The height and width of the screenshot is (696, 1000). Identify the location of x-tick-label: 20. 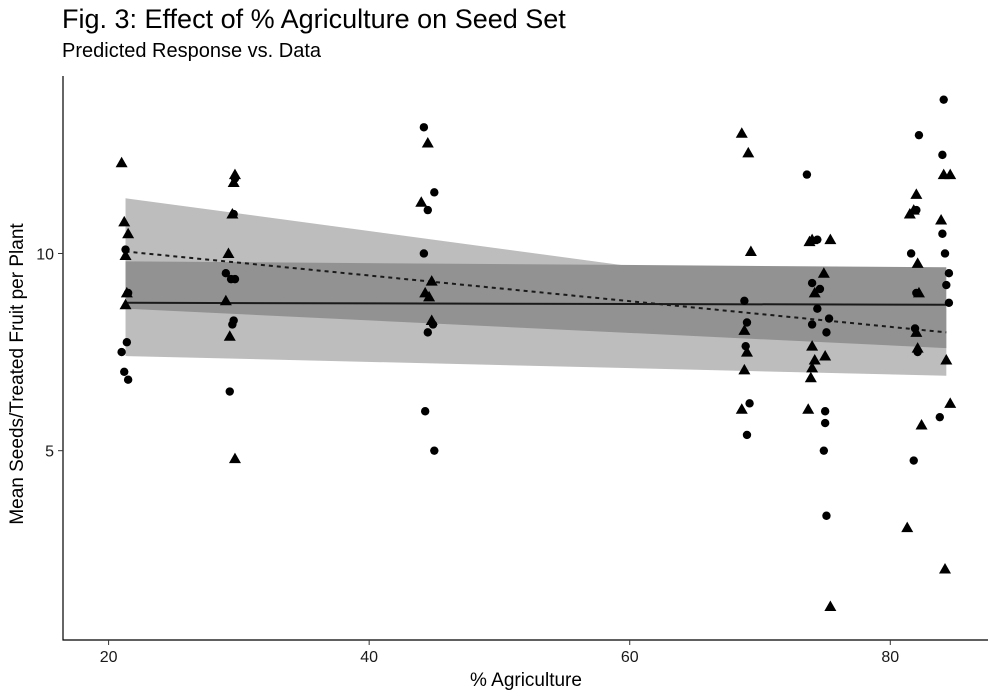
(109, 657).